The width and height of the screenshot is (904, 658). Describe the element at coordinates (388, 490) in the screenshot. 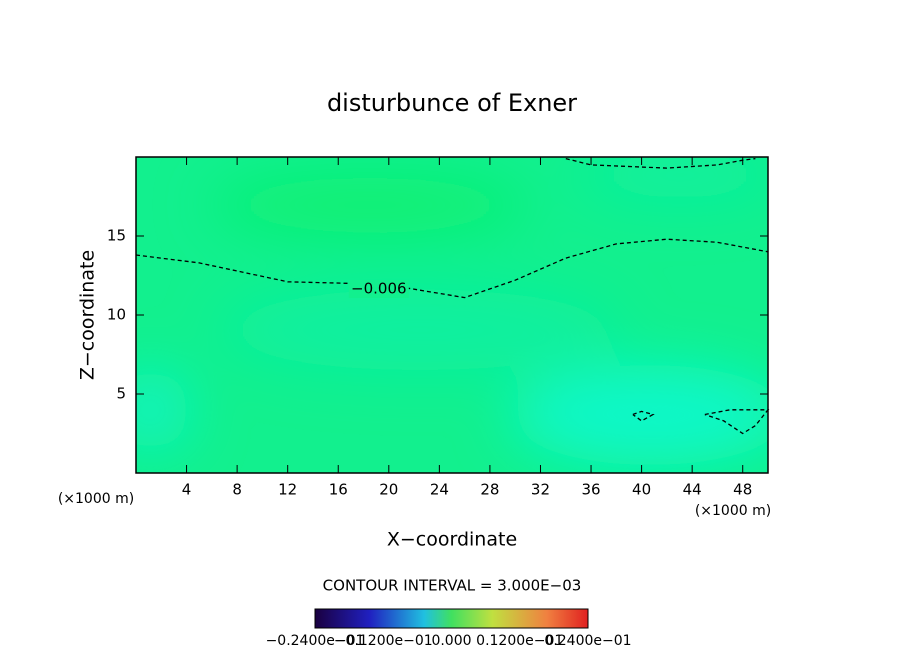

I see `x-tick-label: 20` at that location.